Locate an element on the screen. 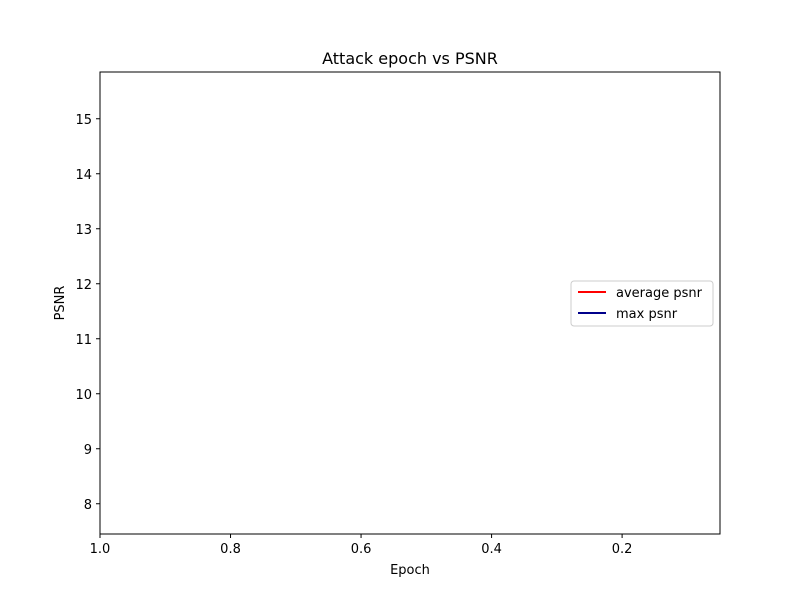 This screenshot has height=605, width=800. y-tick-label: 11 is located at coordinates (83, 340).